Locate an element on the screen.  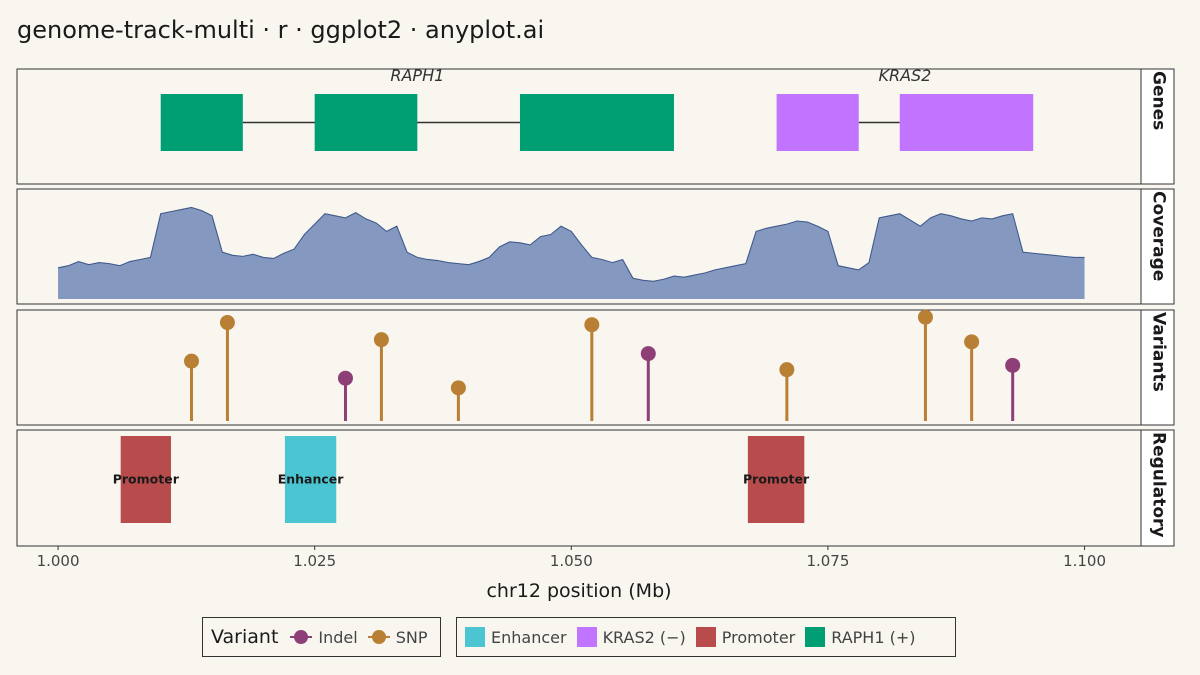
regulatory-label-enhancer-2: Enhancer is located at coordinates (311, 479).